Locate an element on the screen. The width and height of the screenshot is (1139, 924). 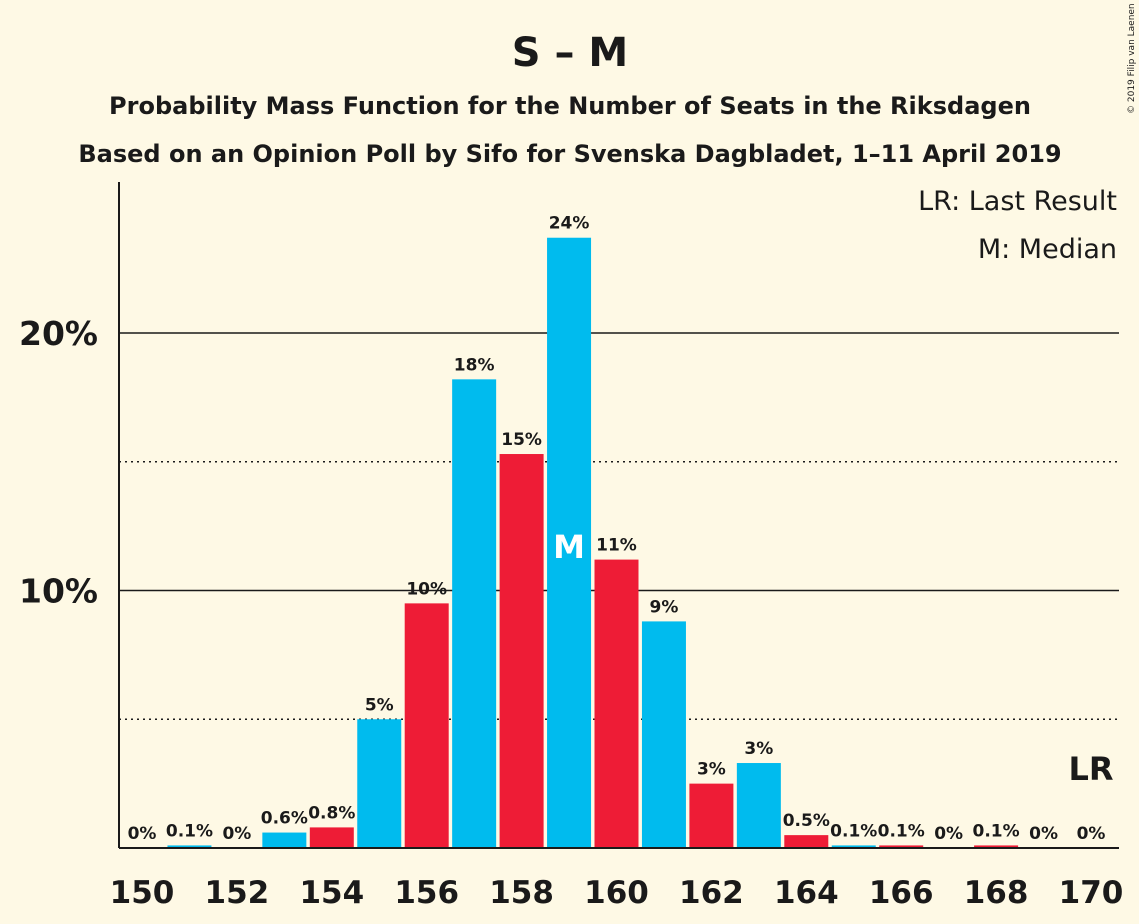
data-label-163: 3% is located at coordinates (758, 749).